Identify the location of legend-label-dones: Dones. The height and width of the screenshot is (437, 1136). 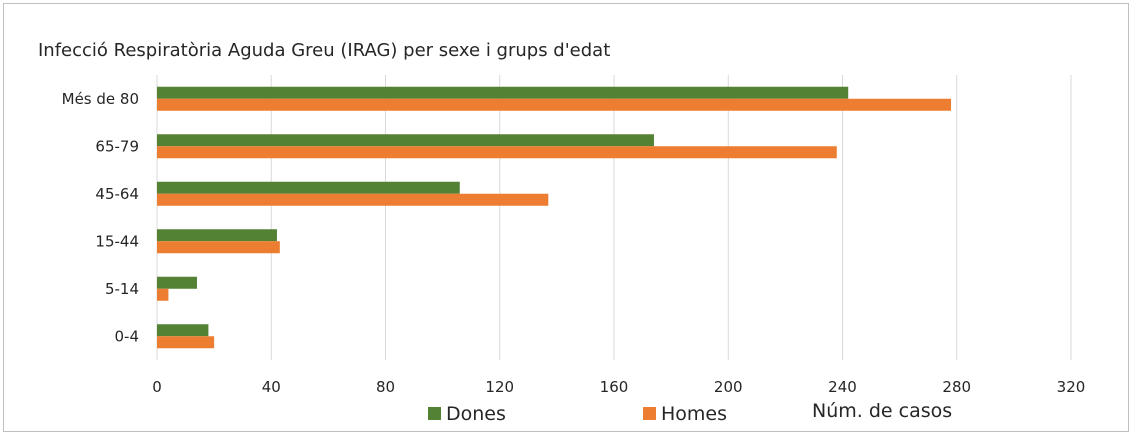
(476, 414).